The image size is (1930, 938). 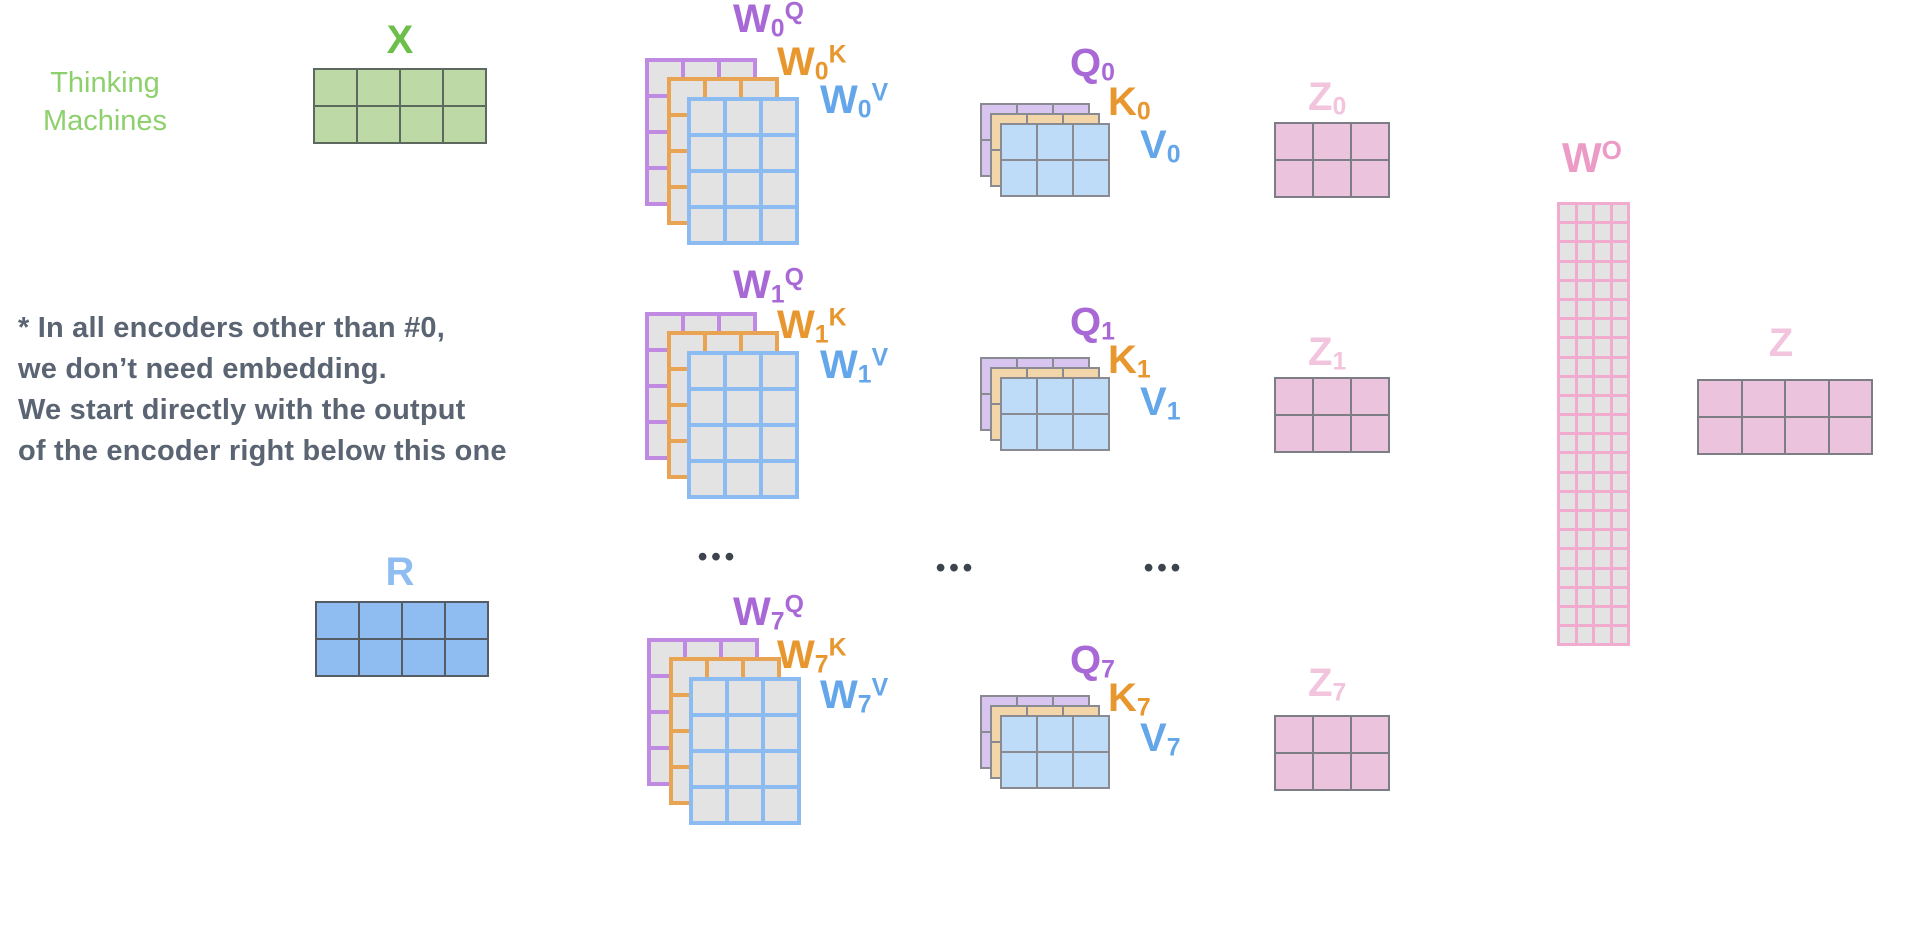 What do you see at coordinates (1055, 160) in the screenshot?
I see `matrix-qkv0-v` at bounding box center [1055, 160].